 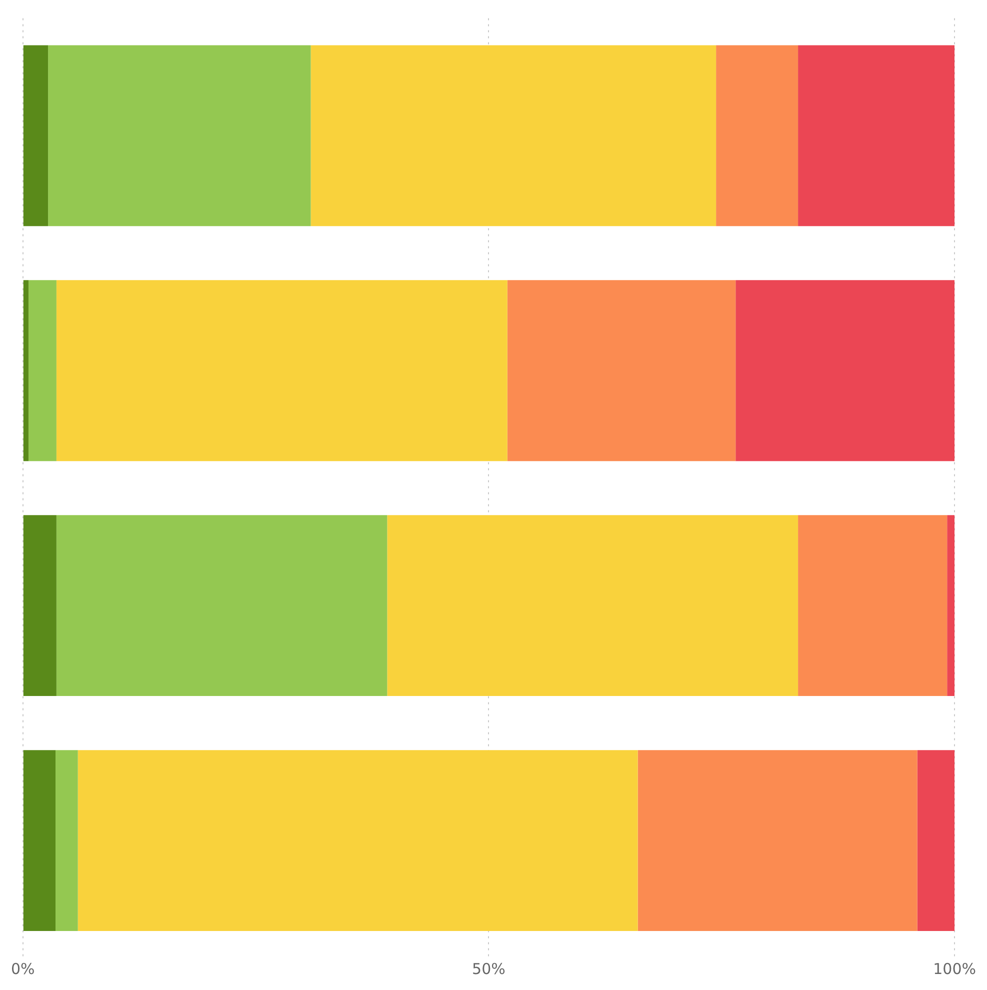 I want to click on x-tick-label: 100%, so click(x=954, y=969).